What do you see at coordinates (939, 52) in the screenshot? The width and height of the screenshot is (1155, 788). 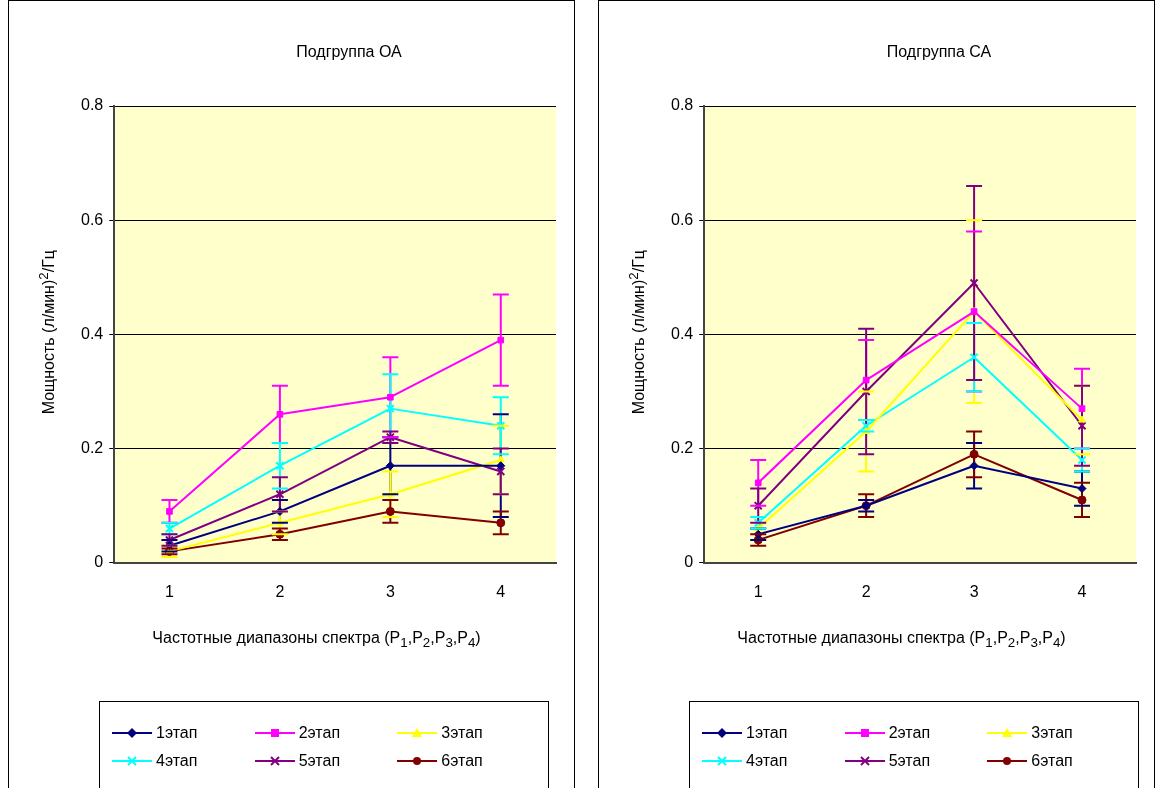 I see `chart-title: Подгруппа СА` at bounding box center [939, 52].